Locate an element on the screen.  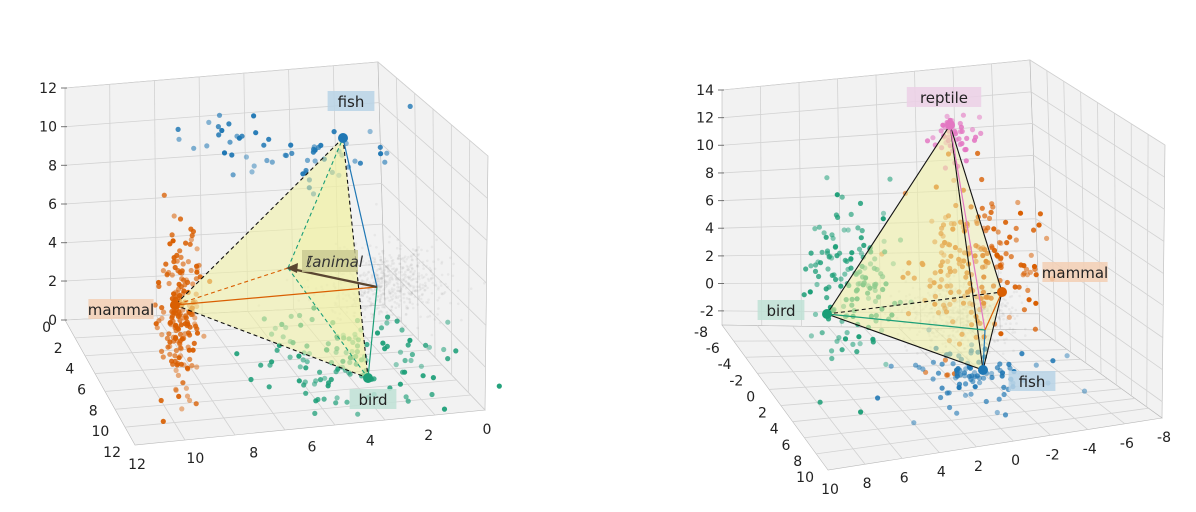
x-tick-label: 2 is located at coordinates (428, 436).